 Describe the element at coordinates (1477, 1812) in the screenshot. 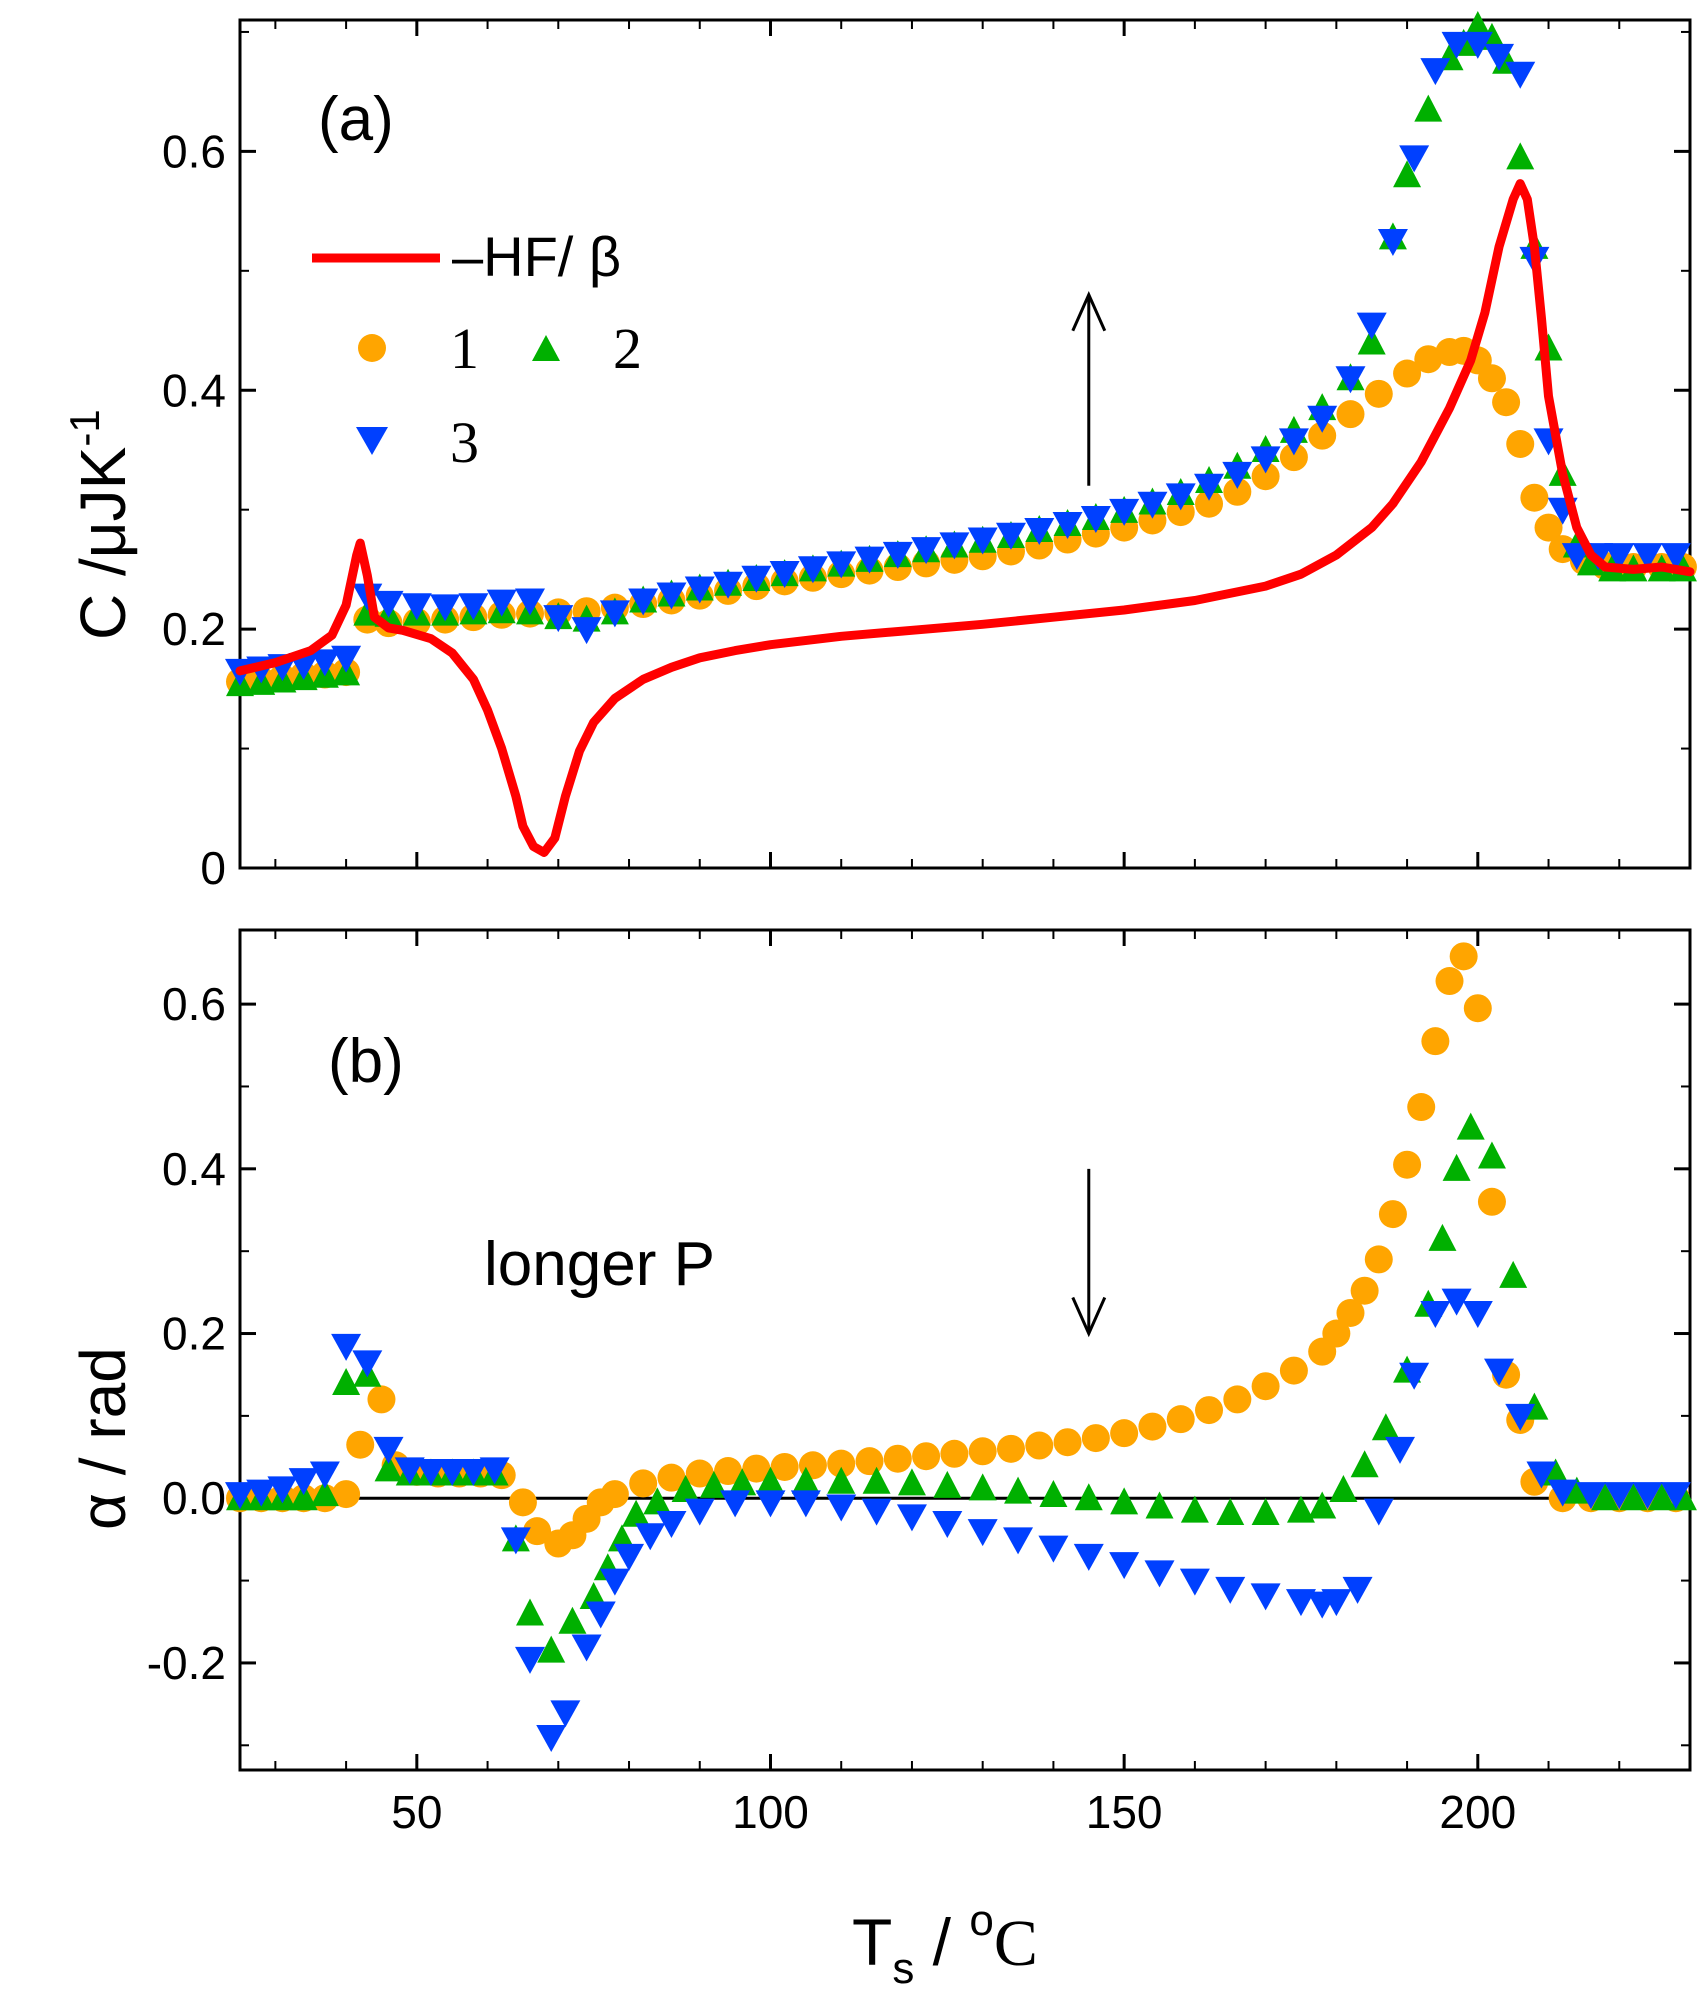

I see `x-tick-label: 200` at that location.